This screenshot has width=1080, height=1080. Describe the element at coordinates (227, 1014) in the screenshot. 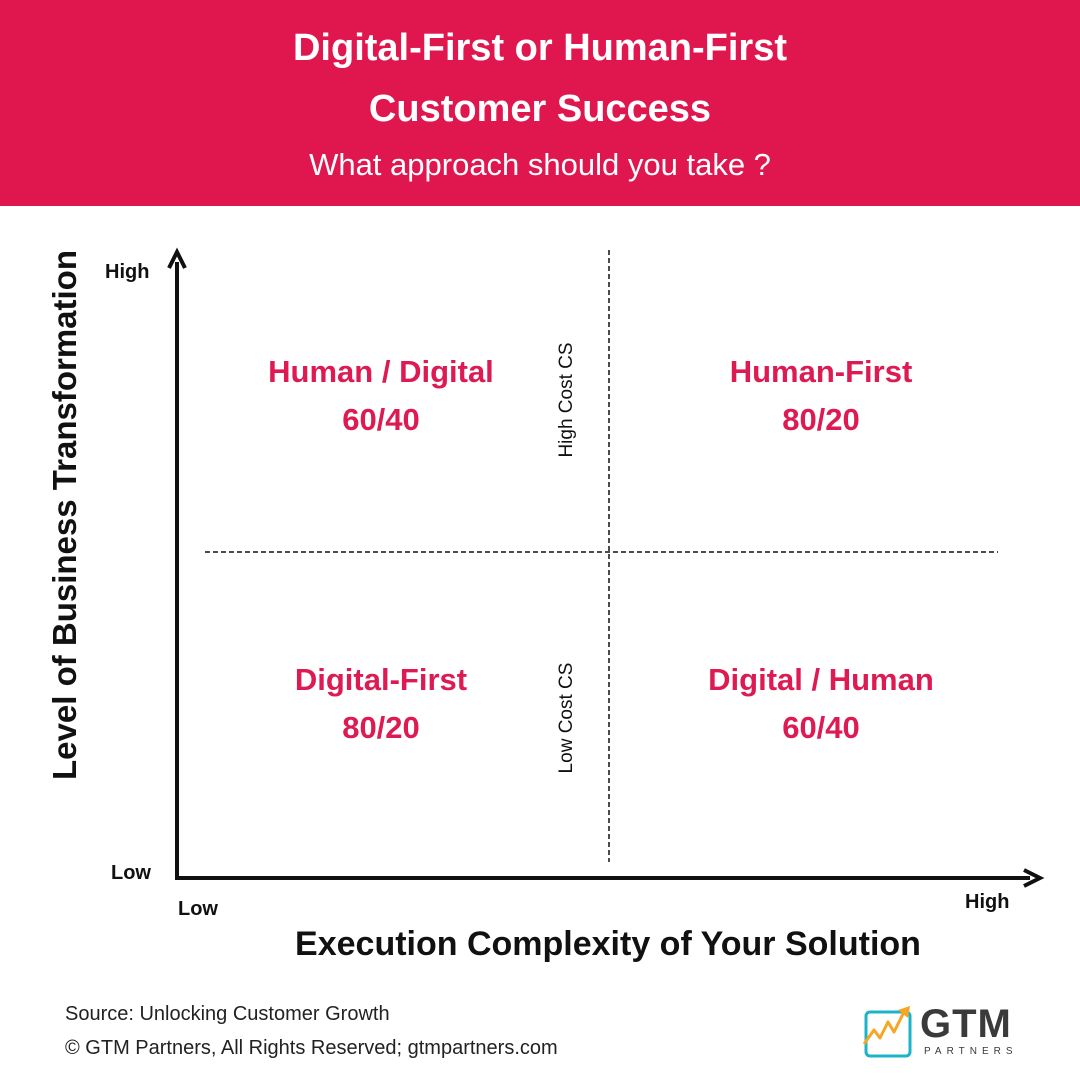

I see `source-note: Source: Unlocking Customer Growth` at that location.